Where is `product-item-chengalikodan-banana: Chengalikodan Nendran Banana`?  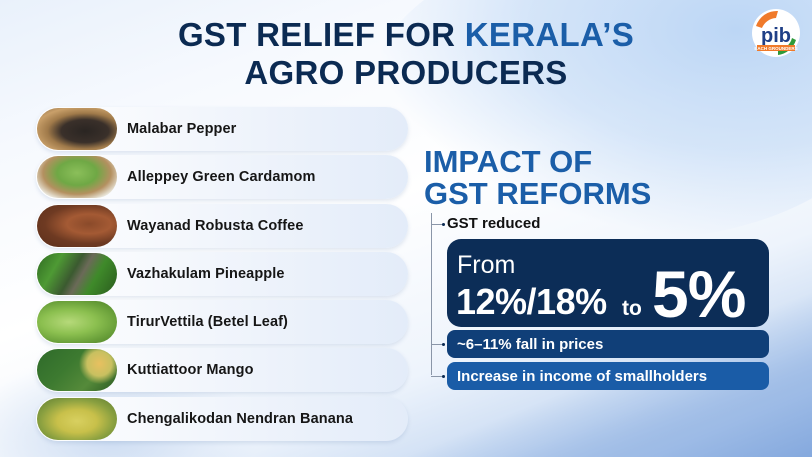 product-item-chengalikodan-banana: Chengalikodan Nendran Banana is located at coordinates (222, 418).